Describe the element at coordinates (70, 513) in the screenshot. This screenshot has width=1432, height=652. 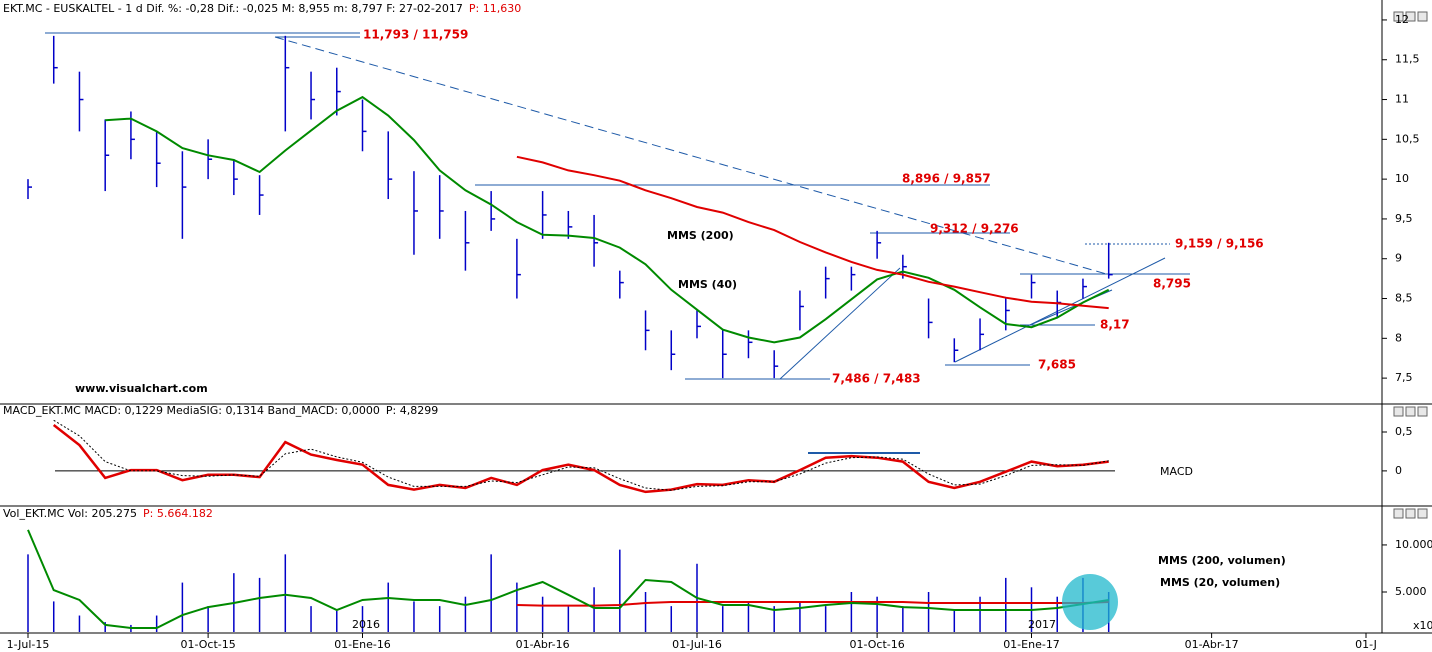
I see `header-text: Vol_EKT.MC Vol: 205.275` at that location.